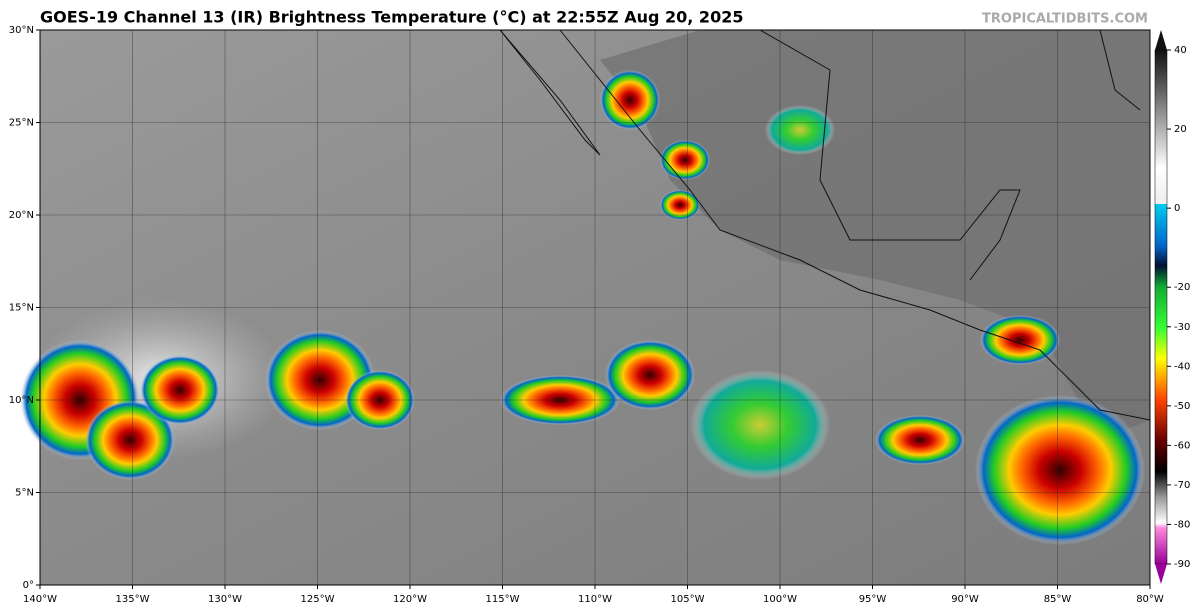 The image size is (1200, 612). Describe the element at coordinates (503, 599) in the screenshot. I see `lon-label: 115°W` at that location.